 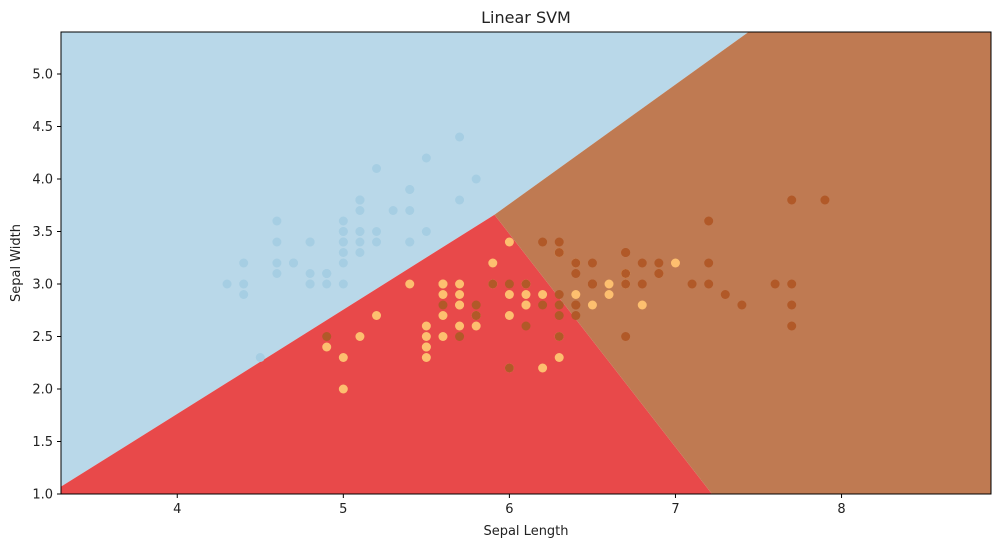 I want to click on chart-title: Linear SVM, so click(x=526, y=17).